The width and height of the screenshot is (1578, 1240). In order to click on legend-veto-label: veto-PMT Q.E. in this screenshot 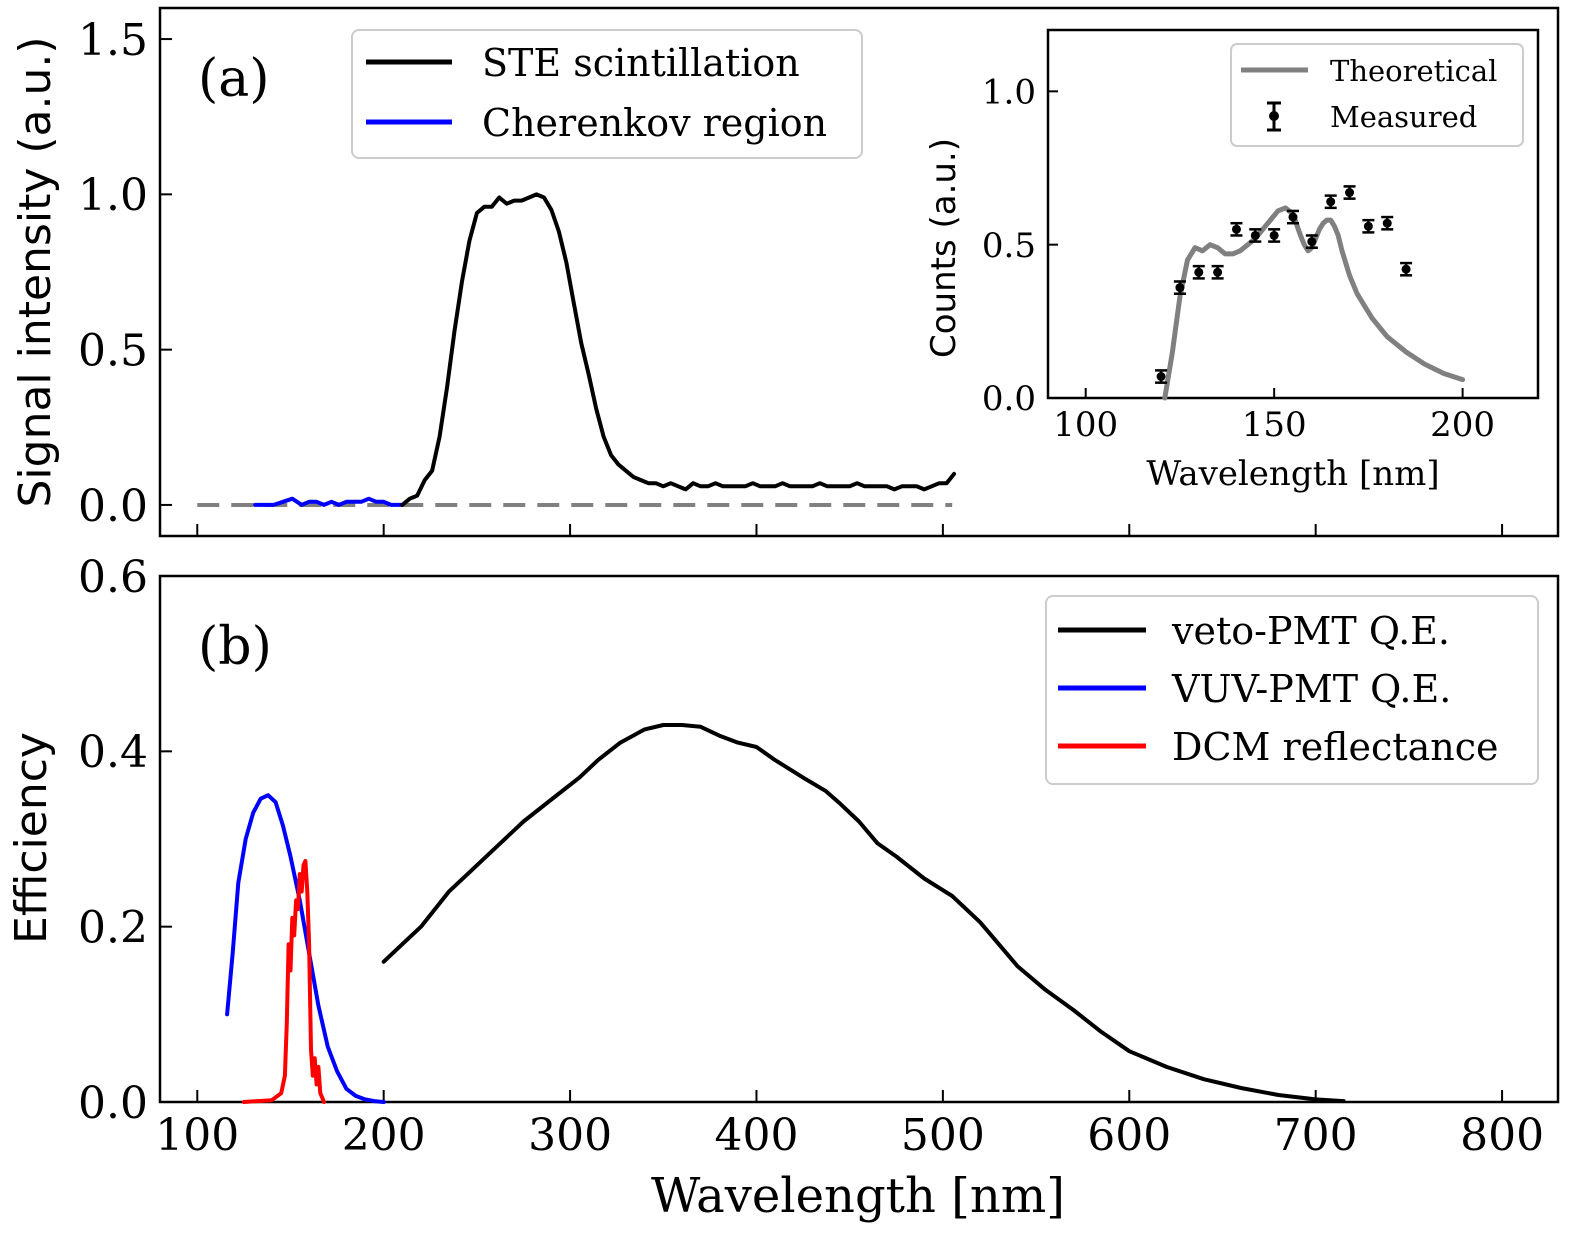, I will do `click(1310, 631)`.